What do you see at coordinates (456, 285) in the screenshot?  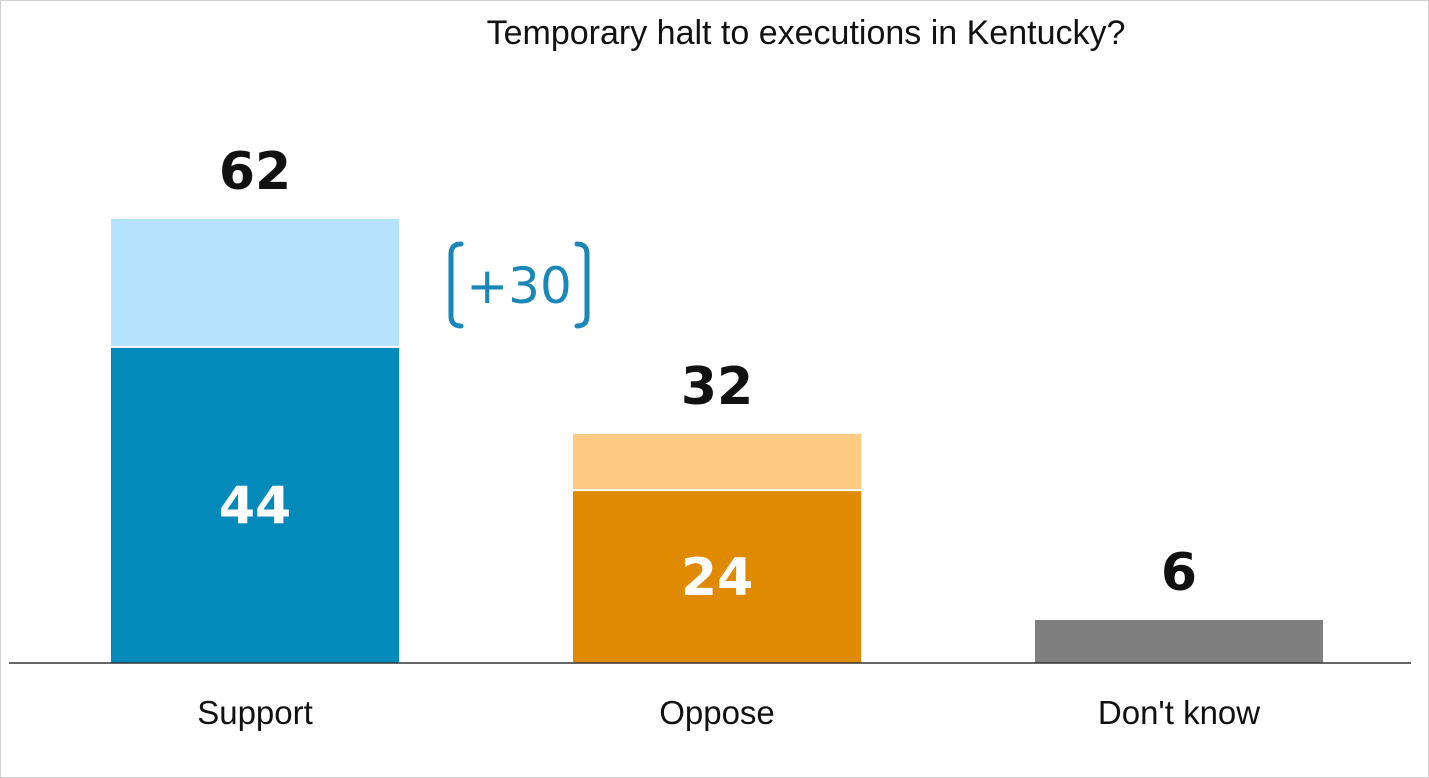 I see `annotation-left-bracket` at bounding box center [456, 285].